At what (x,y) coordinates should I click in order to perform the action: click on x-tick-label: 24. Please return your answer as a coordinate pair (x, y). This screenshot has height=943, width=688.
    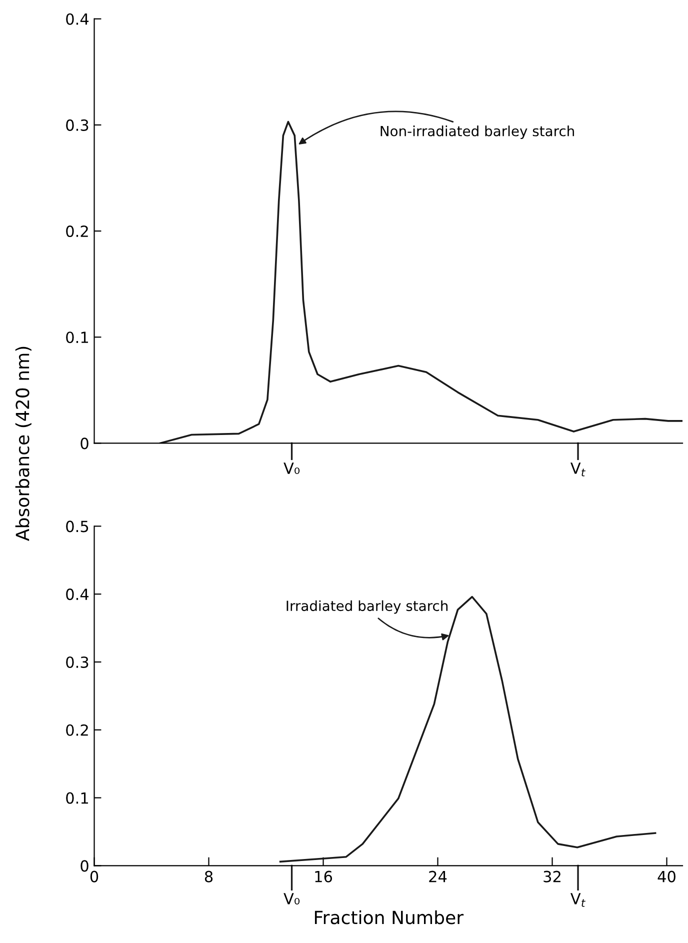
    Looking at the image, I should click on (438, 876).